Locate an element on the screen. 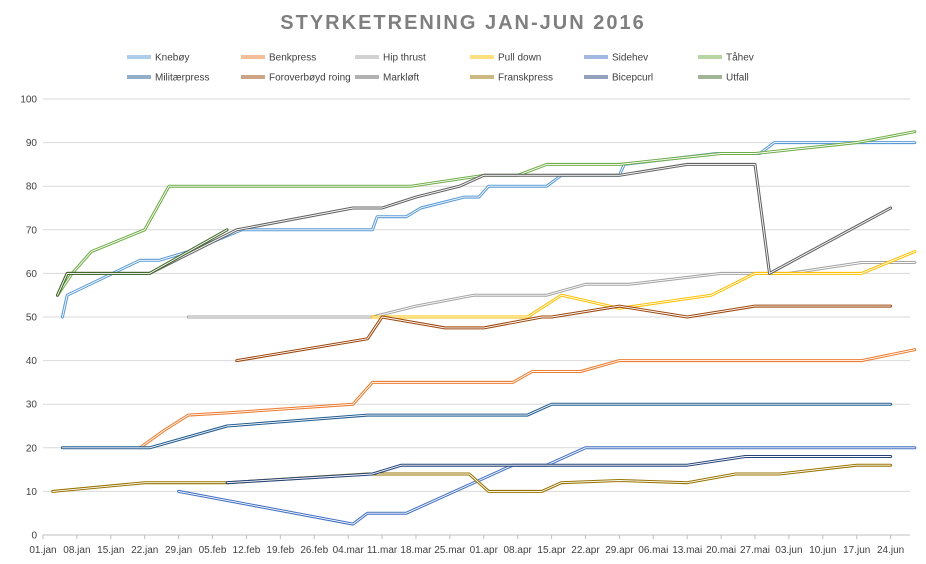 This screenshot has width=926, height=564. x-tick-label: 18.mar is located at coordinates (416, 550).